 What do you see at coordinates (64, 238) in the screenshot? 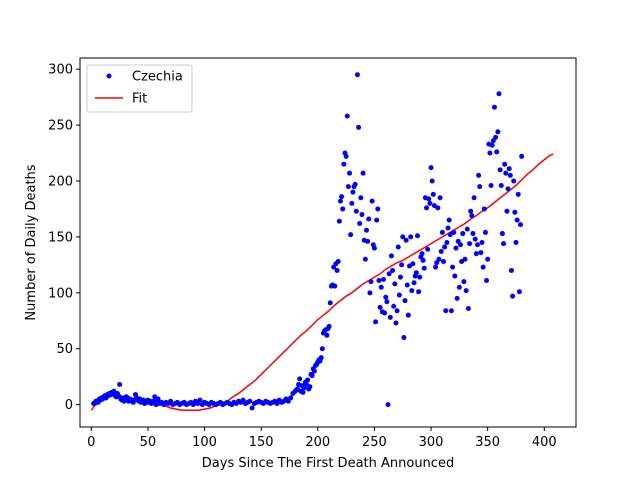
I see `y-axis-ticks: 0 50 100 150 200 250 300` at bounding box center [64, 238].